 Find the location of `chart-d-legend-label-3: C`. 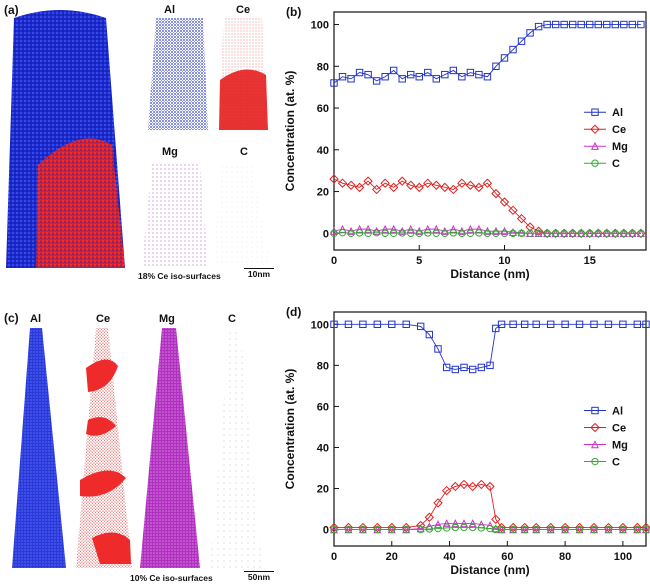

chart-d-legend-label-3: C is located at coordinates (616, 463).